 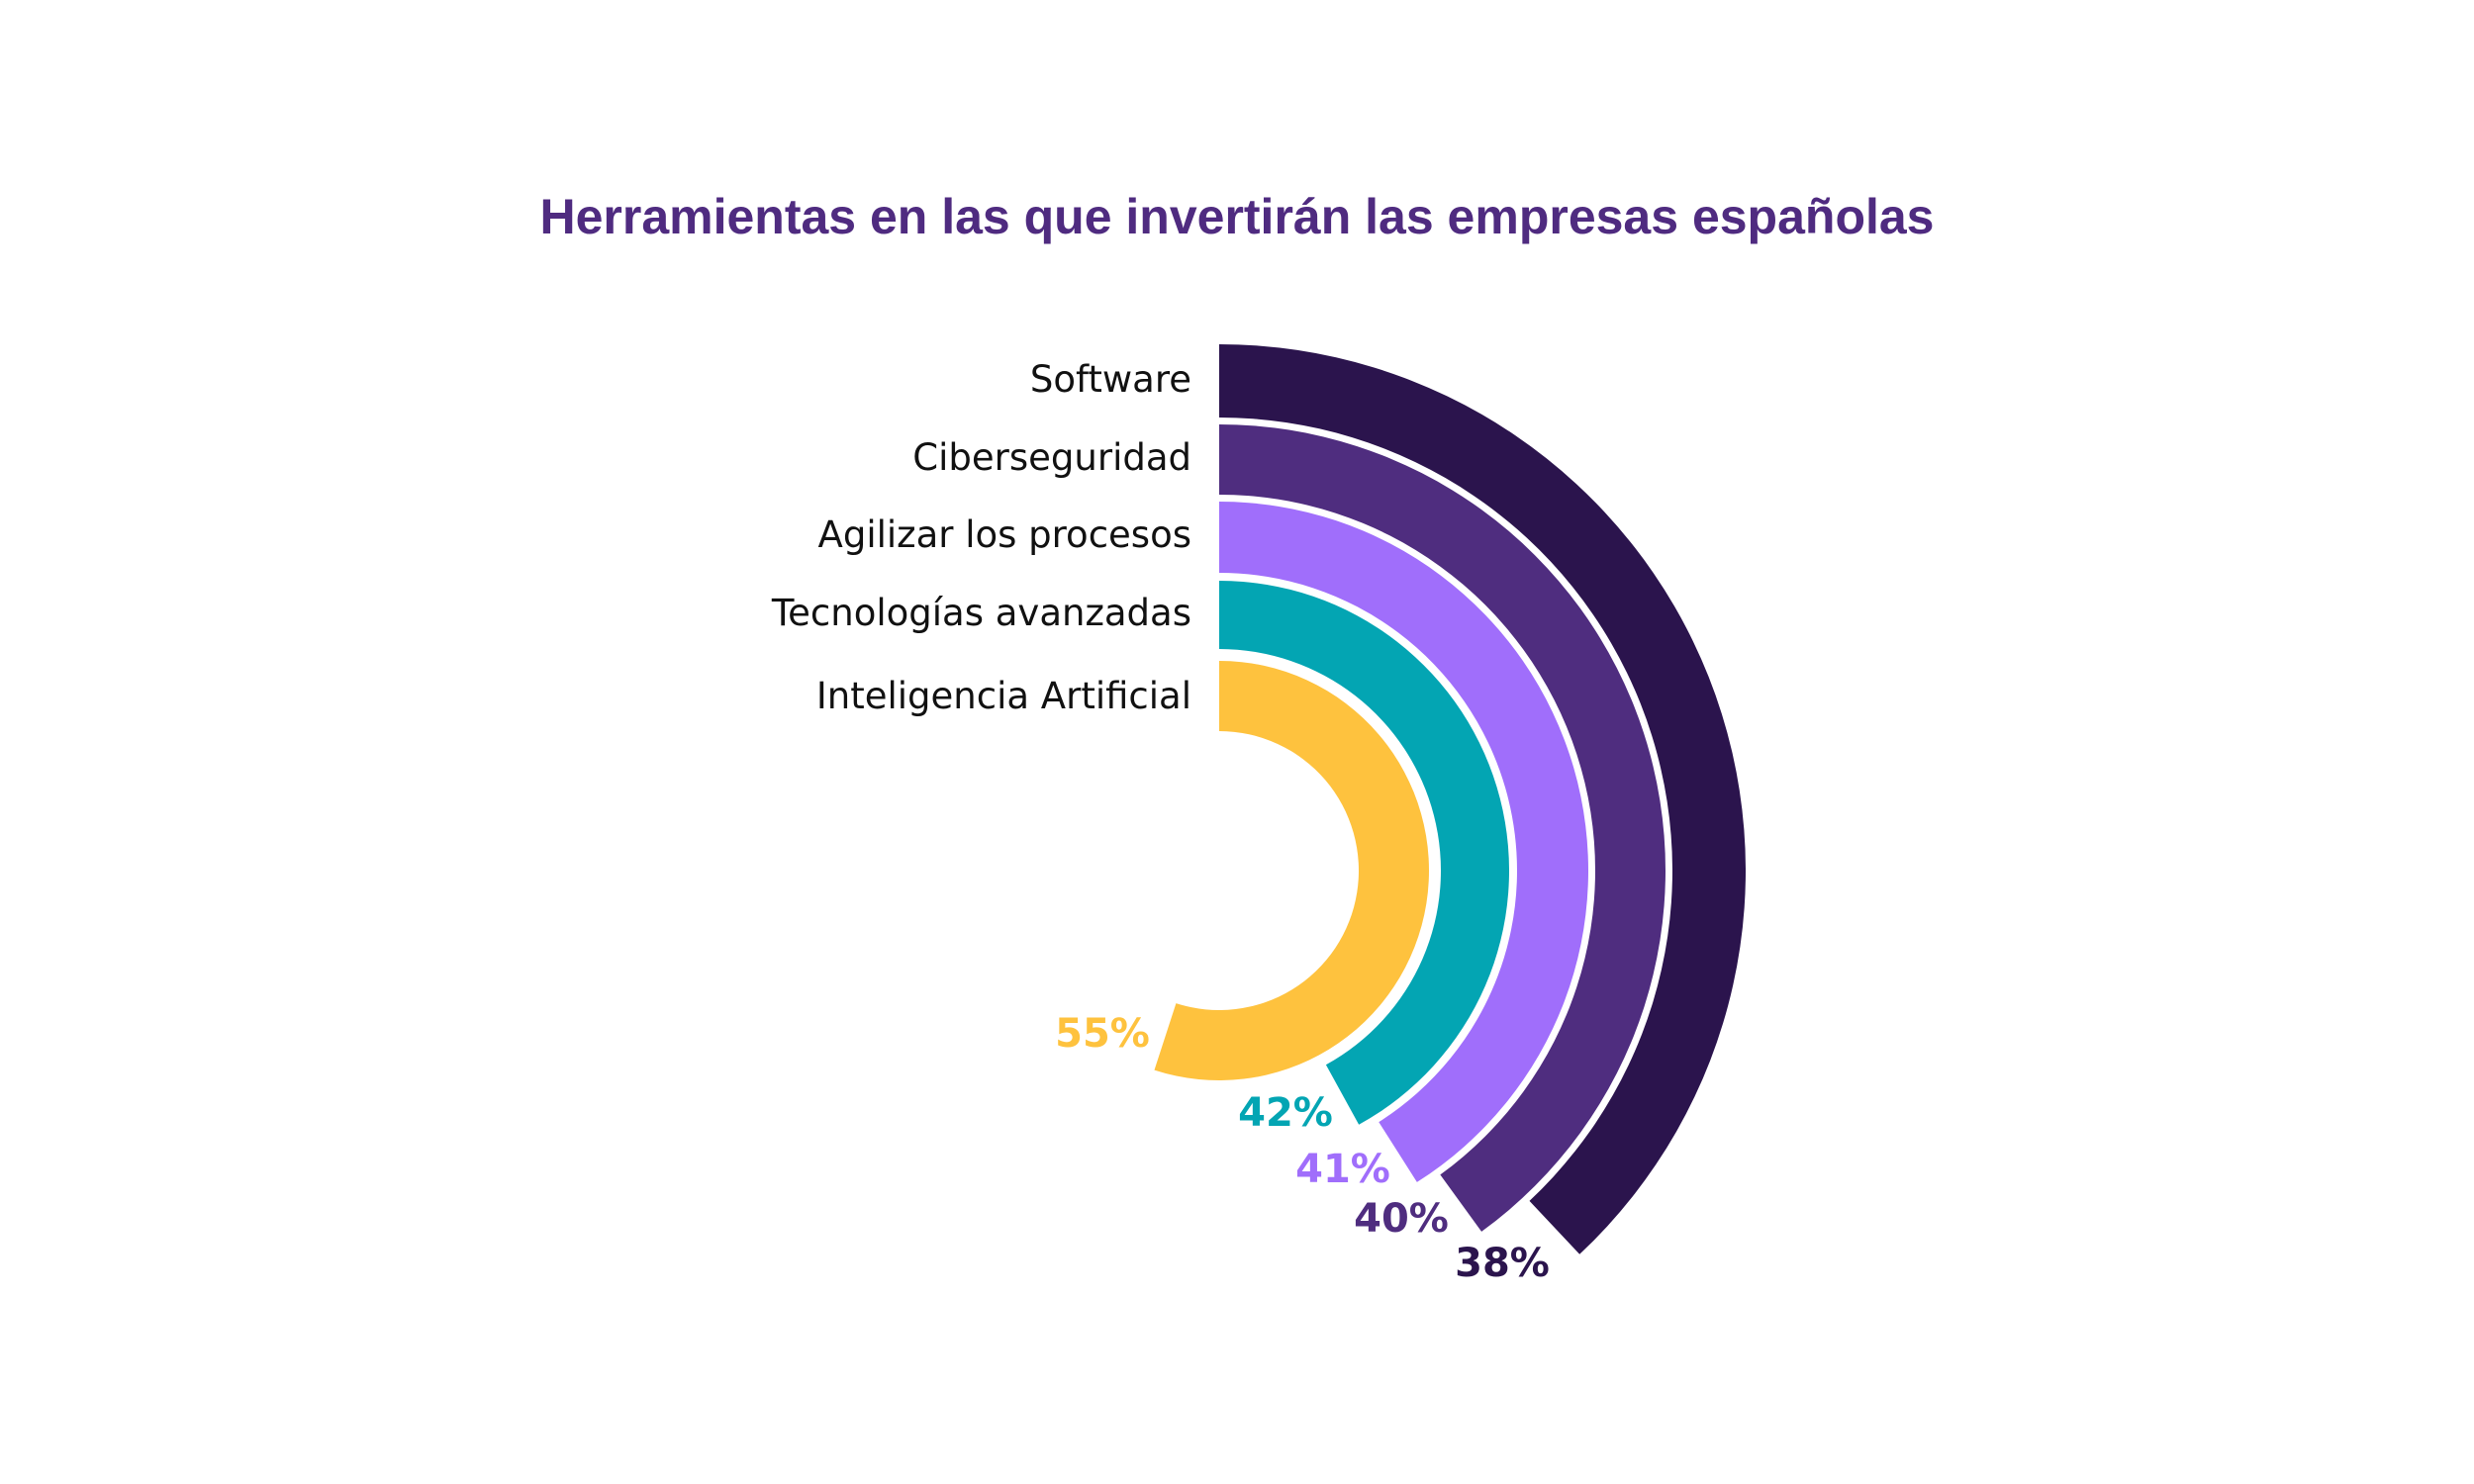 I want to click on category-label: Tecnologías avanzadas, so click(x=981, y=613).